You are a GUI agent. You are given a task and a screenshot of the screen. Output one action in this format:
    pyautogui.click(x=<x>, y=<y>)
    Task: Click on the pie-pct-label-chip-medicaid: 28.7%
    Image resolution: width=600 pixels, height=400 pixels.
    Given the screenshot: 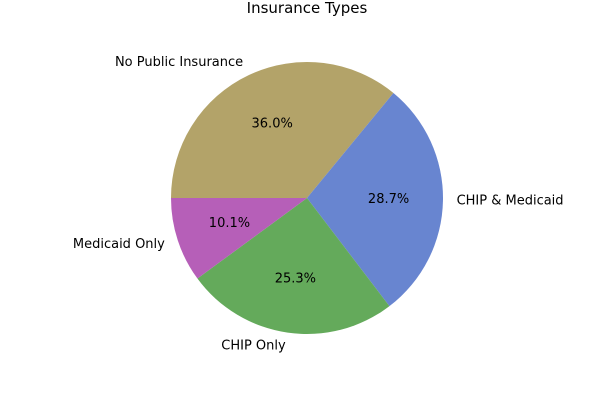 What is the action you would take?
    pyautogui.click(x=388, y=199)
    